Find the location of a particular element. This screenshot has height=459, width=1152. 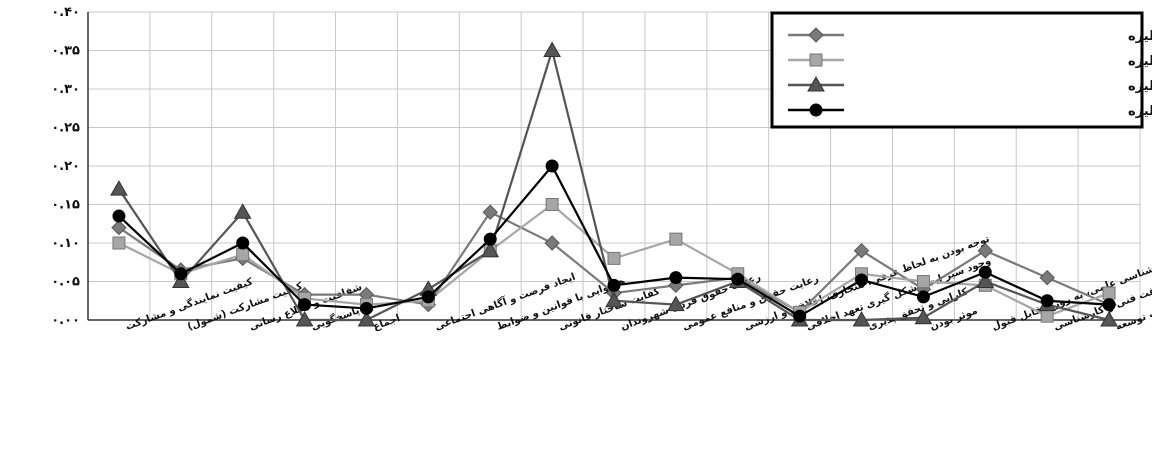

legend-label: میانگین حسابی سه شاخص نرمالیزه is located at coordinates (1140, 111).